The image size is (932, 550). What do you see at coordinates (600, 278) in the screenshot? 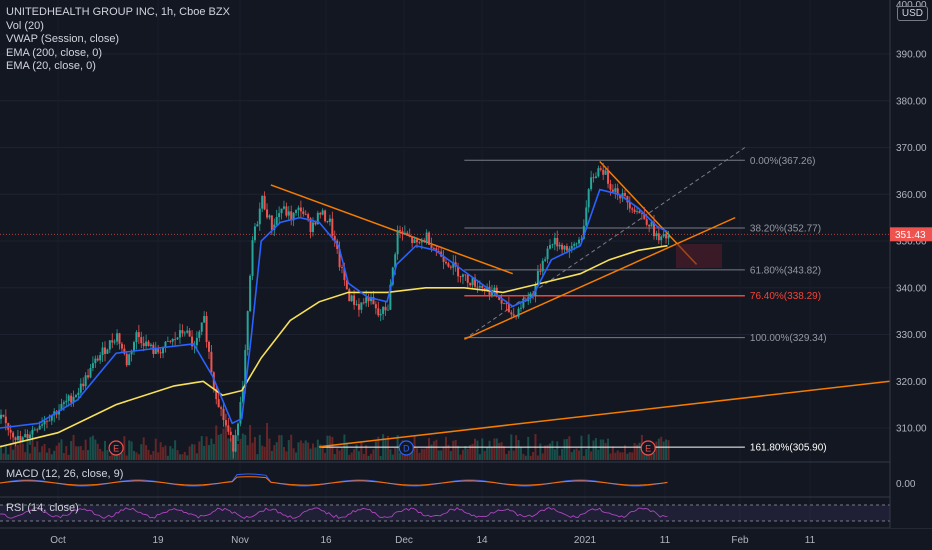
I see `trend-line-triangle_lower` at bounding box center [600, 278].